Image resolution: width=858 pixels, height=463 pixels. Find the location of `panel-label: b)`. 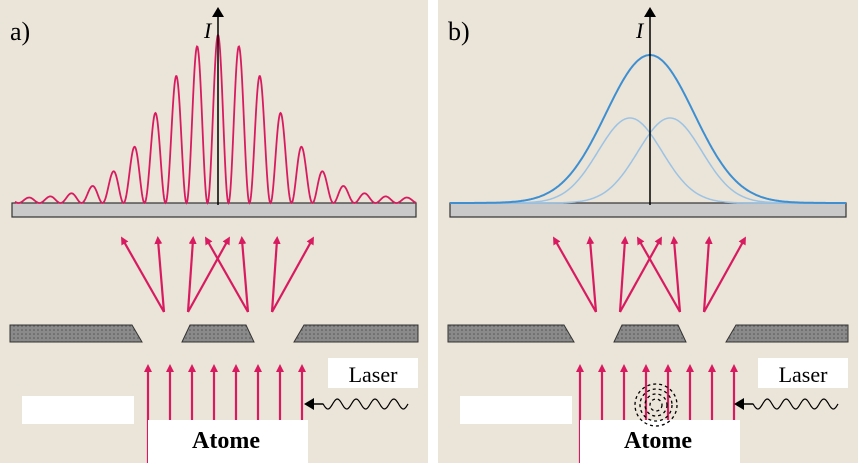

panel-label: b) is located at coordinates (459, 31).